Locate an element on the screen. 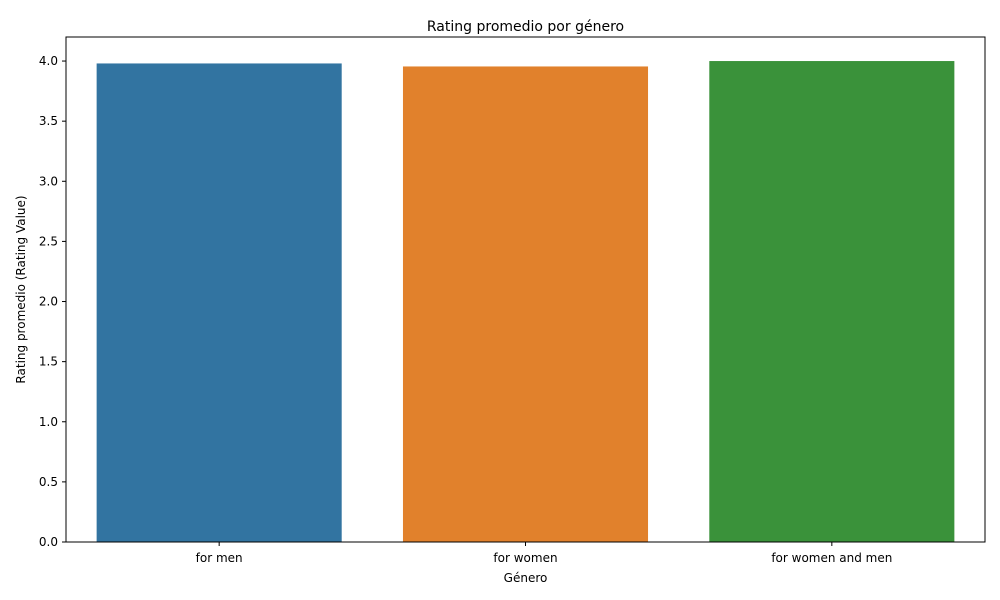 This screenshot has height=600, width=1000. y-tick-label: 1.0 is located at coordinates (48, 422).